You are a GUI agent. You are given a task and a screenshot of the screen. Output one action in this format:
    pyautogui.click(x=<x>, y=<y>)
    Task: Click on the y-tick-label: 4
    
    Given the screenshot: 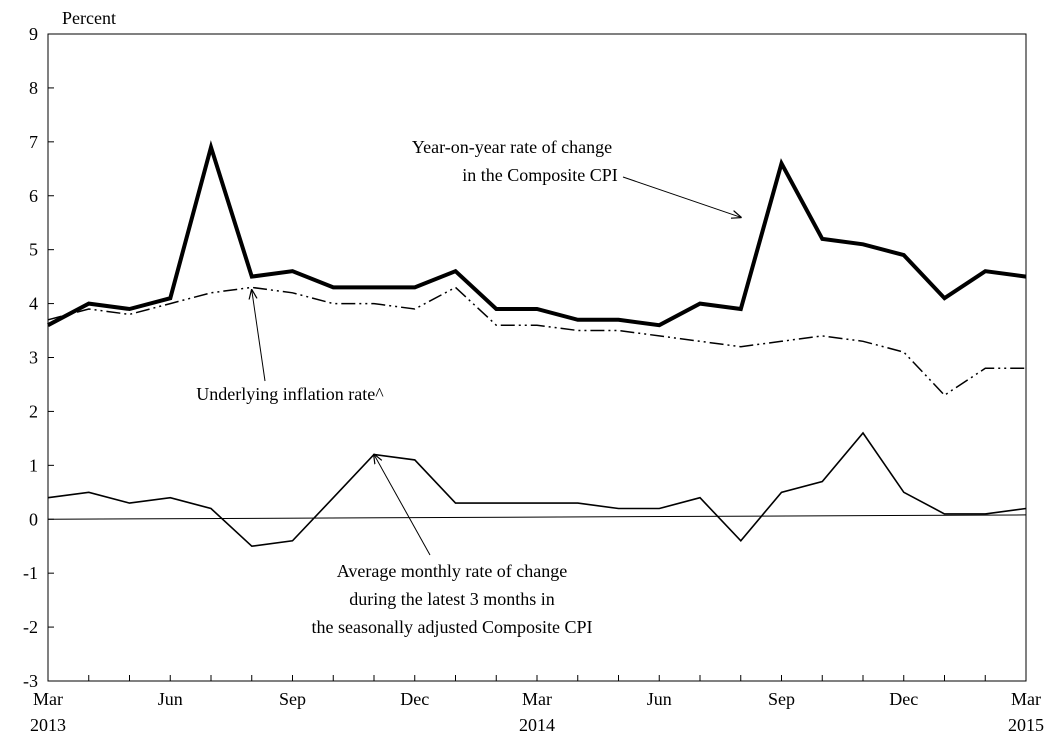 What is the action you would take?
    pyautogui.click(x=33, y=304)
    